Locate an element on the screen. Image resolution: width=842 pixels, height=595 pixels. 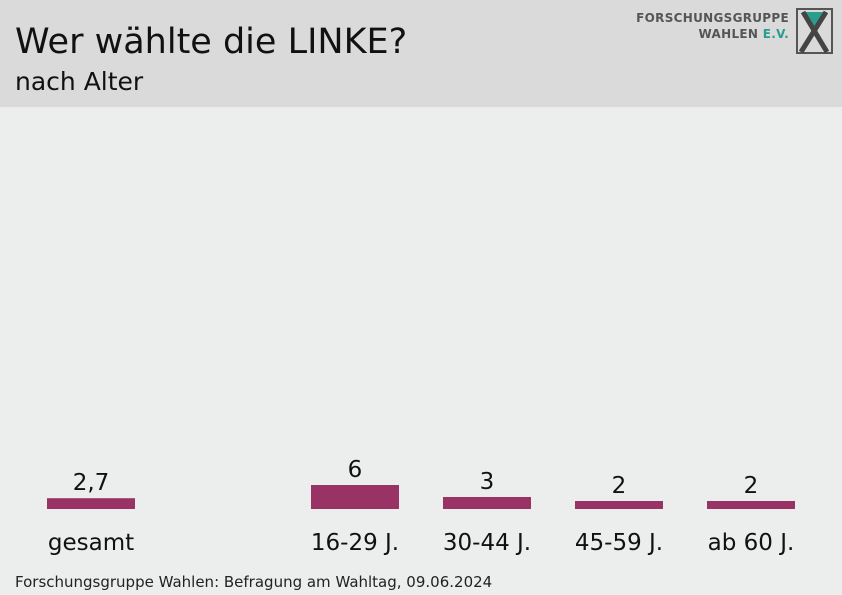
value-label-2: 3 is located at coordinates (487, 482).